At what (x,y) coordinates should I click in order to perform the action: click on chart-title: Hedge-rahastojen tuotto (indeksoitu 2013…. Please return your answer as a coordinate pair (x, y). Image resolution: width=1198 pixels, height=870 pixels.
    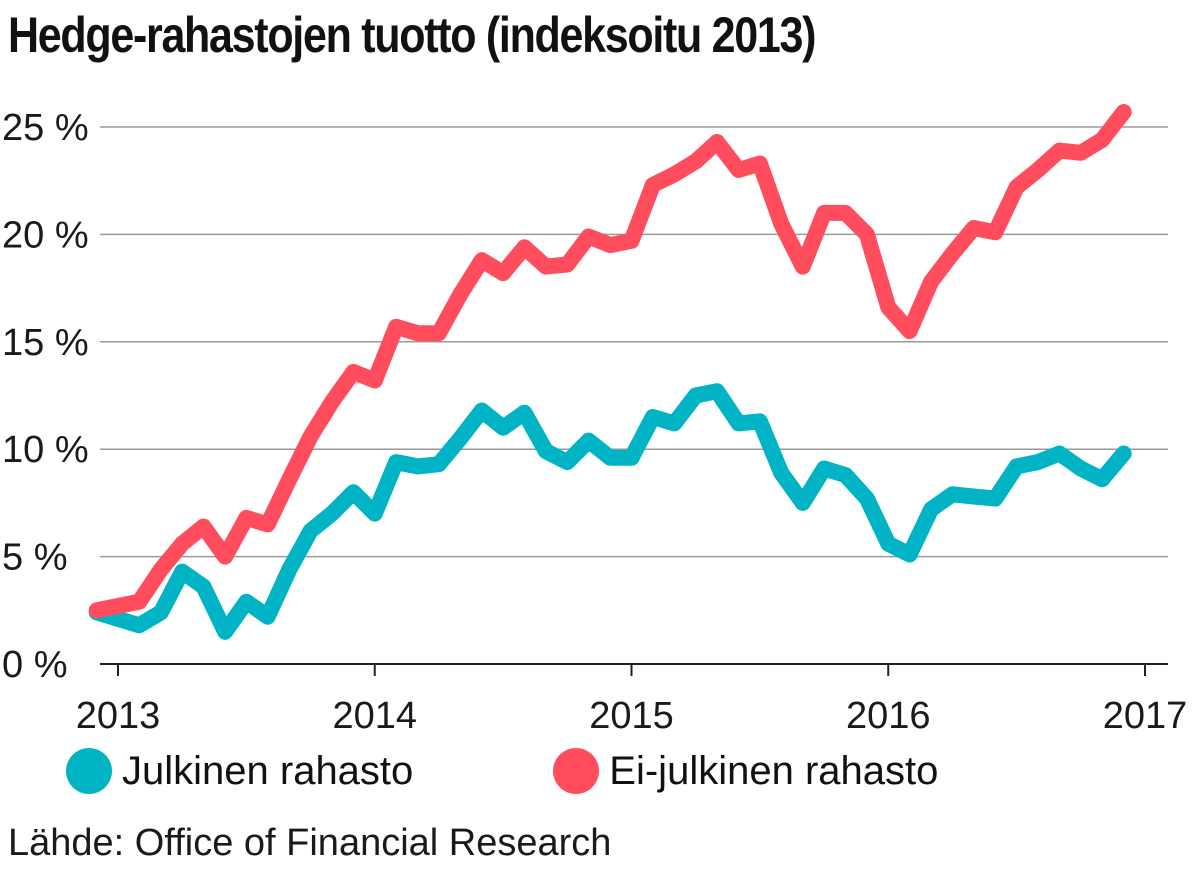
    Looking at the image, I should click on (412, 35).